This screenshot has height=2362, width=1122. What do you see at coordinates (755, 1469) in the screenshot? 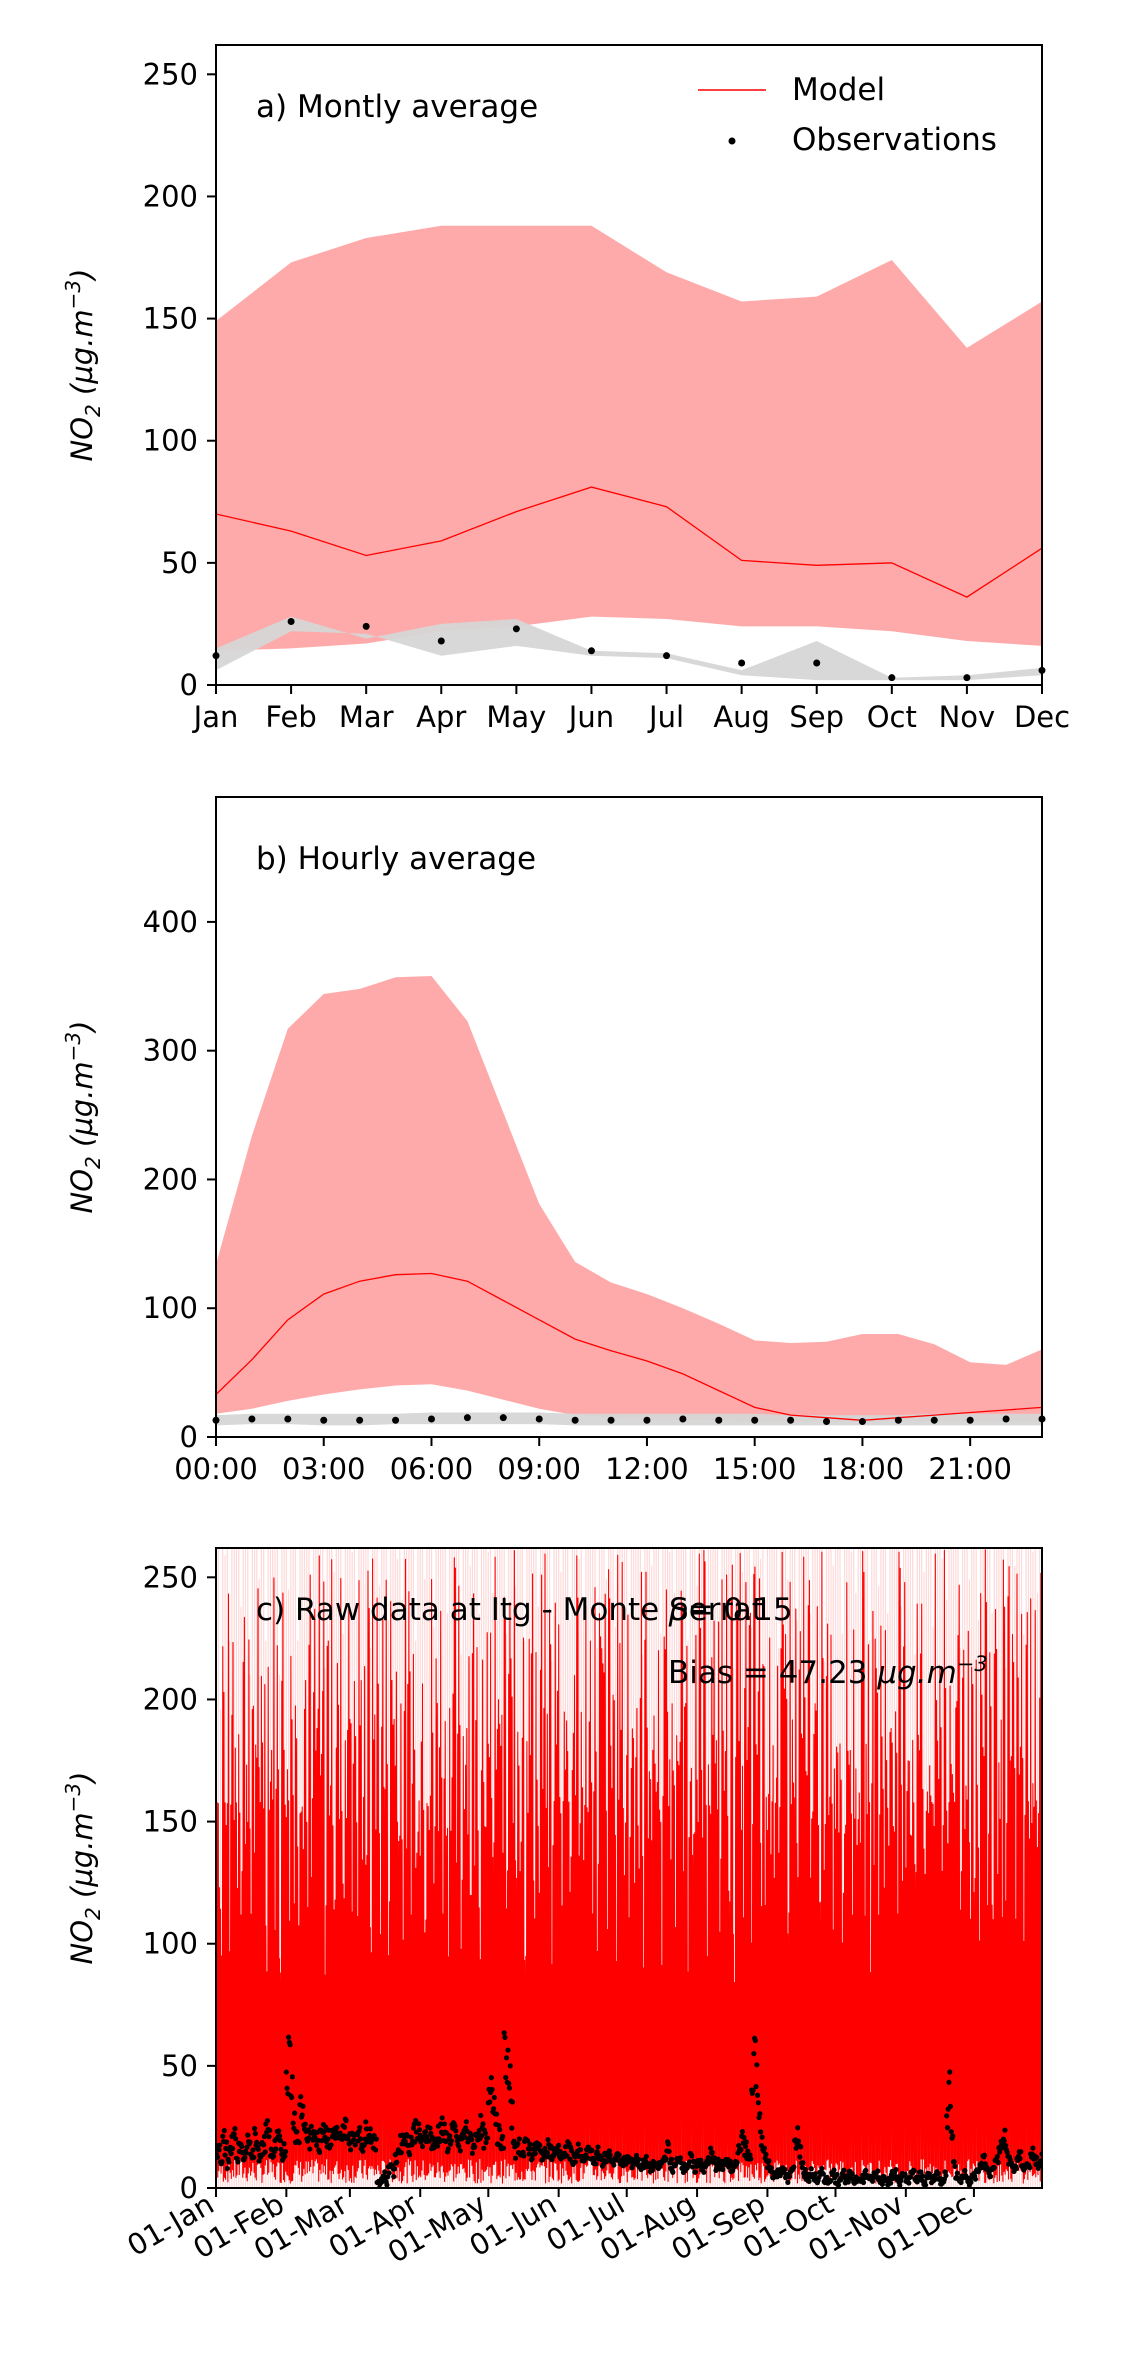
I see `x-tick-label: 15:00` at bounding box center [755, 1469].